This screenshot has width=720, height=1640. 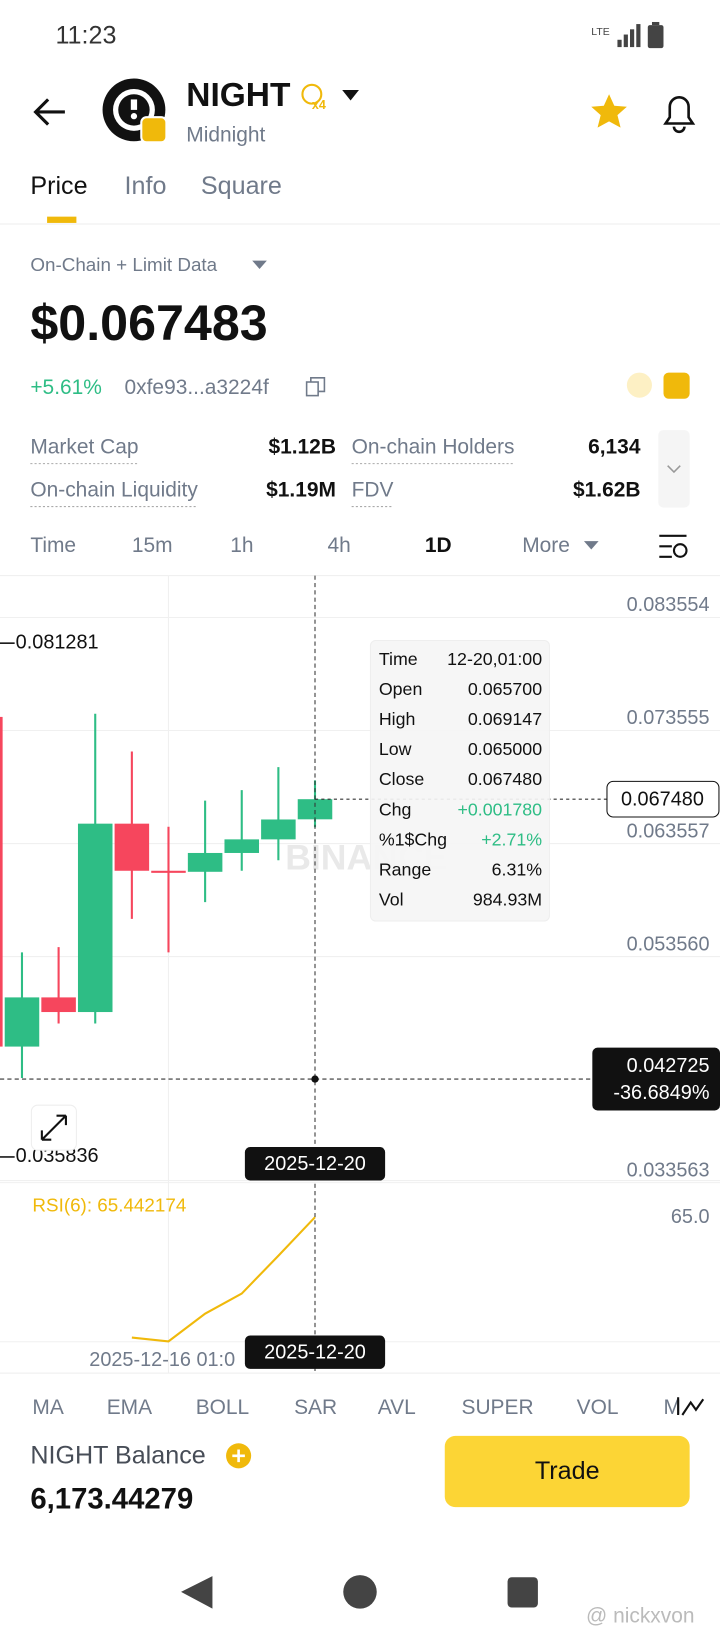 What do you see at coordinates (505, 719) in the screenshot?
I see `tooltip-value: 0.069147` at bounding box center [505, 719].